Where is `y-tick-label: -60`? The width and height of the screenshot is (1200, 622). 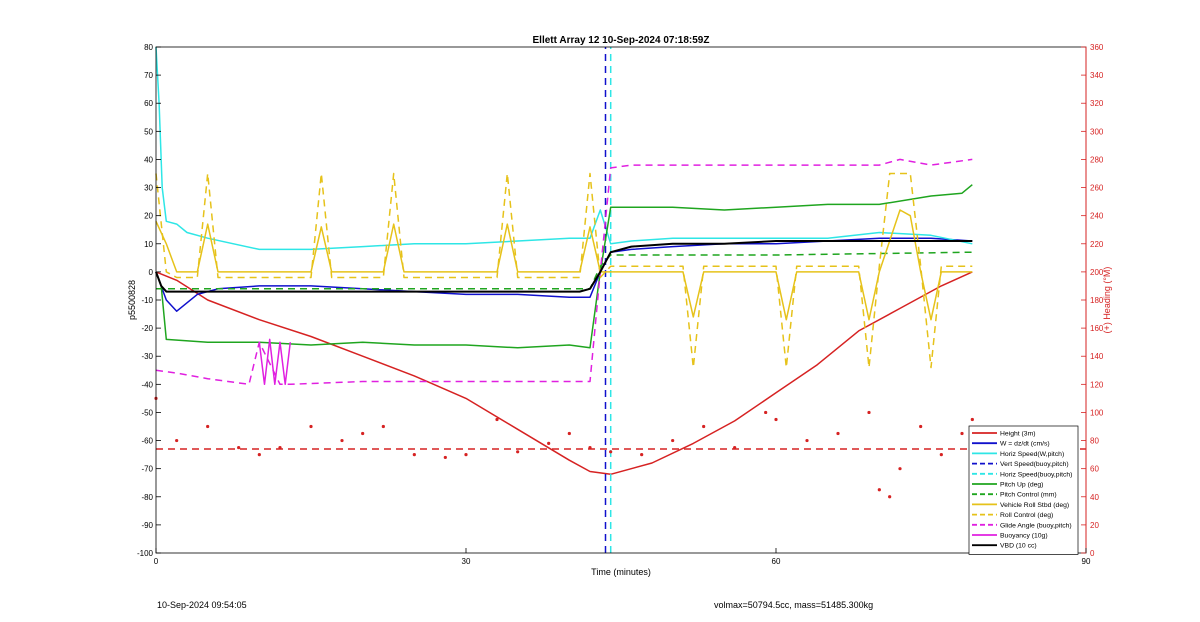 y-tick-label: -60 is located at coordinates (147, 441).